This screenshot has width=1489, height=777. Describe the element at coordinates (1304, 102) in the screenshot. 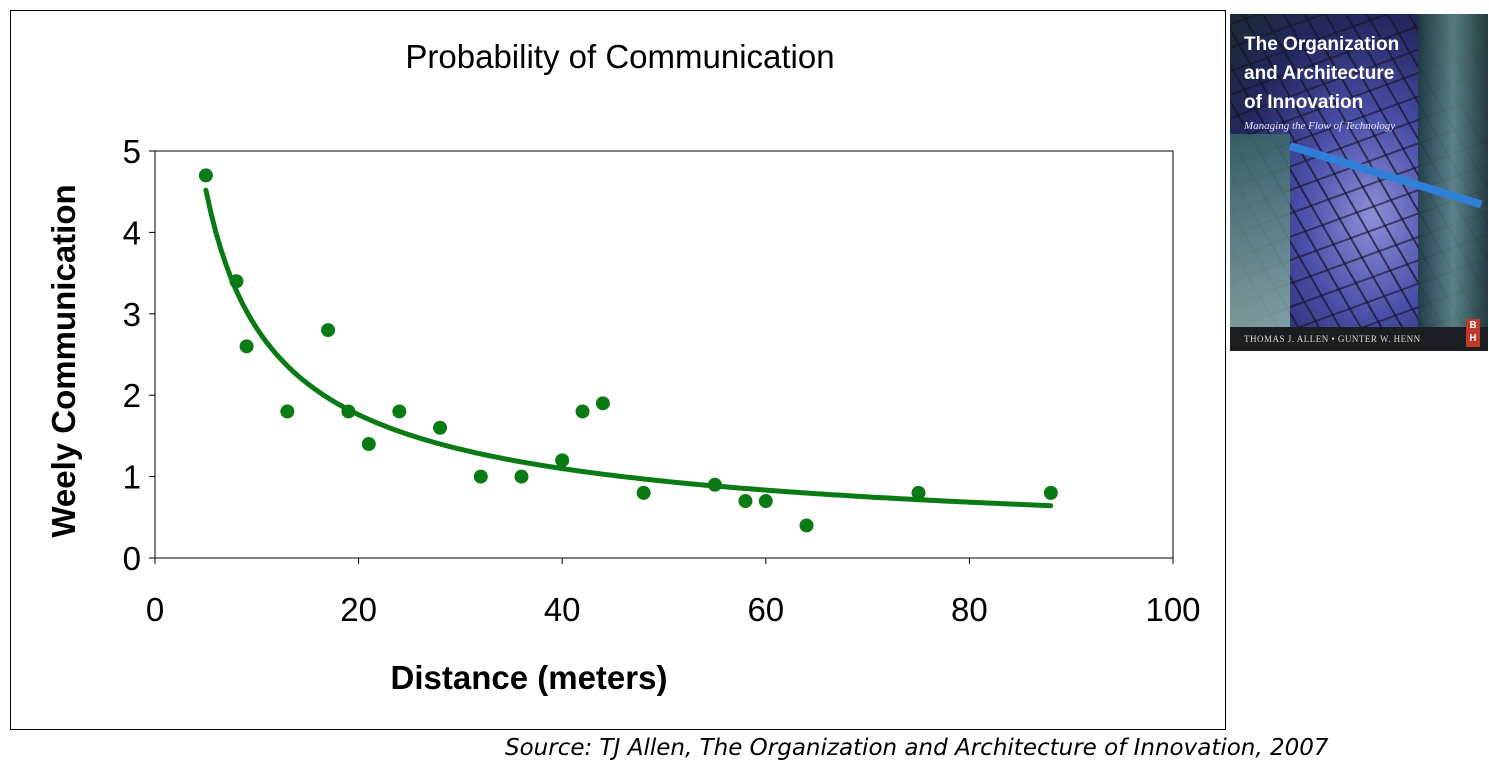

I see `book-title-line: of Innovation` at that location.